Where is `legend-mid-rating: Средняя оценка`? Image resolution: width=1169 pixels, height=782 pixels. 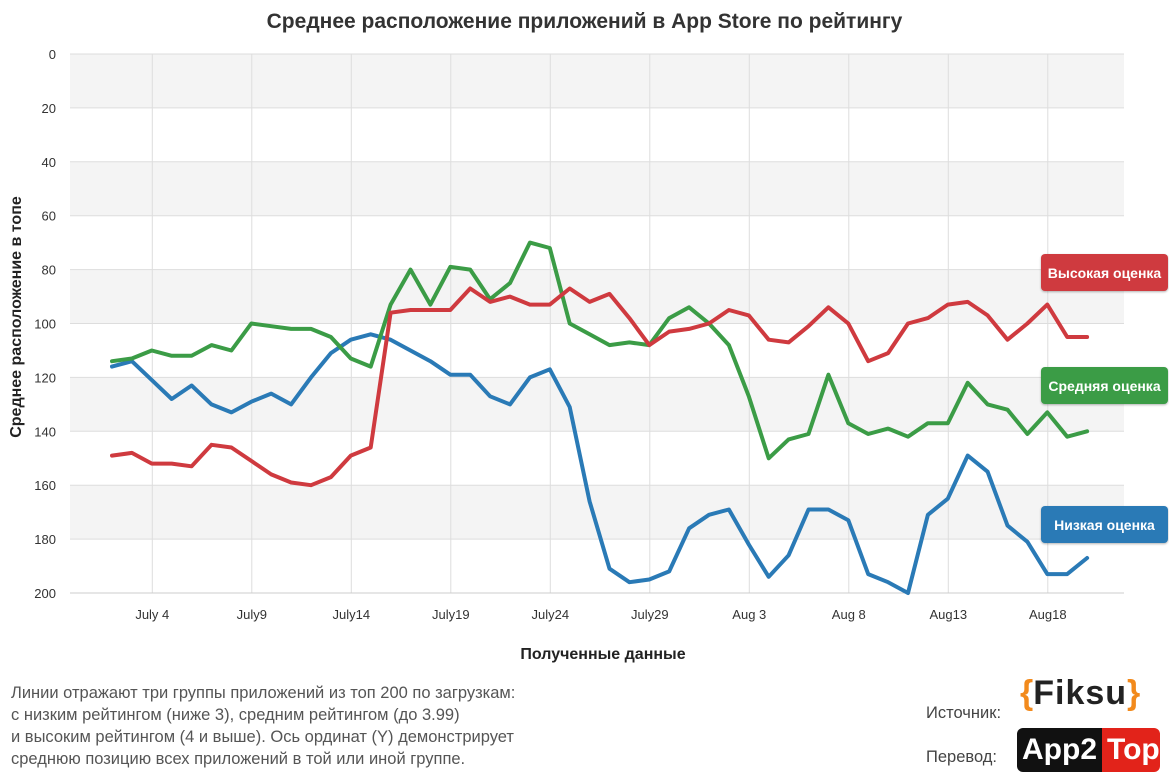
legend-mid-rating: Средняя оценка is located at coordinates (1104, 385).